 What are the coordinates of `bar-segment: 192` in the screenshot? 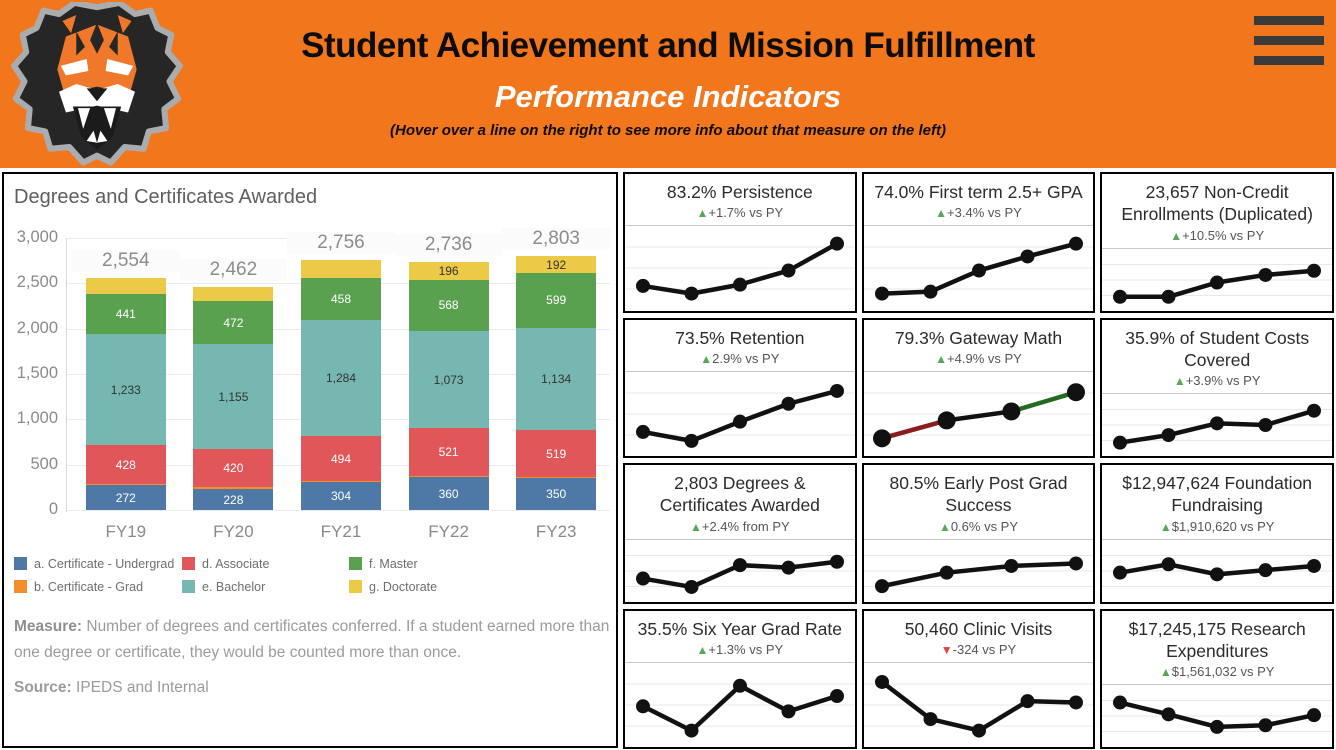 It's located at (556, 264).